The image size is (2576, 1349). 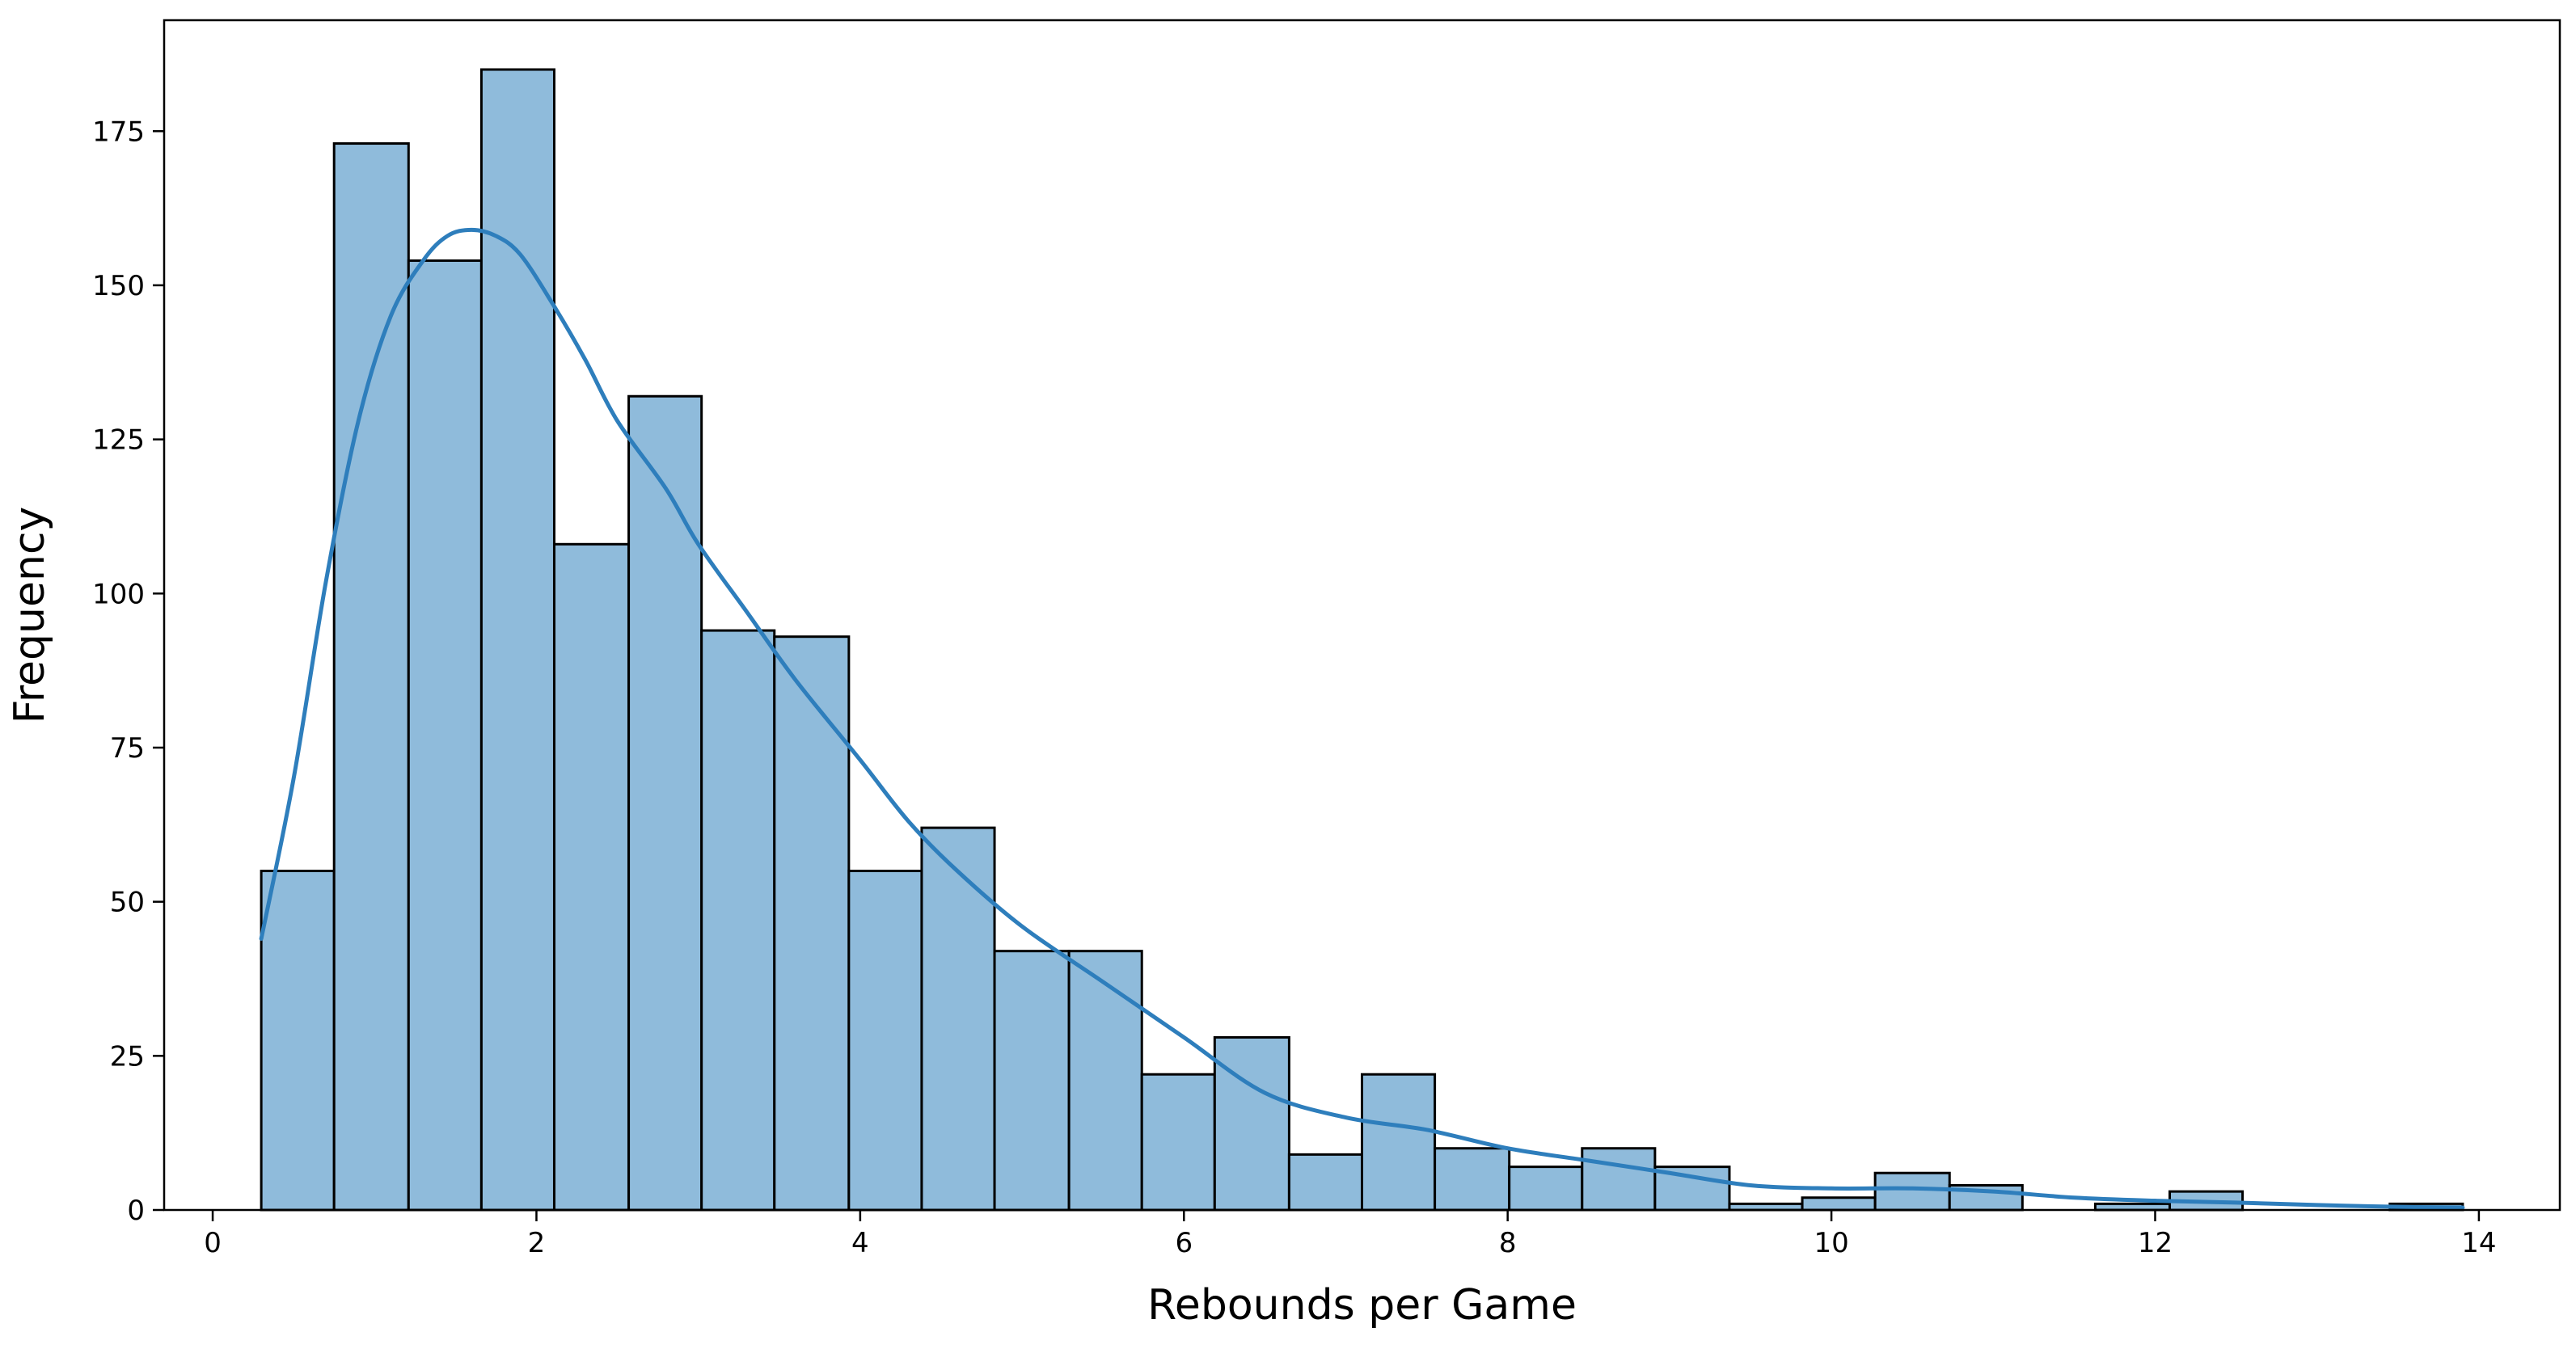 I want to click on x-tick-label: 8, so click(x=1508, y=1243).